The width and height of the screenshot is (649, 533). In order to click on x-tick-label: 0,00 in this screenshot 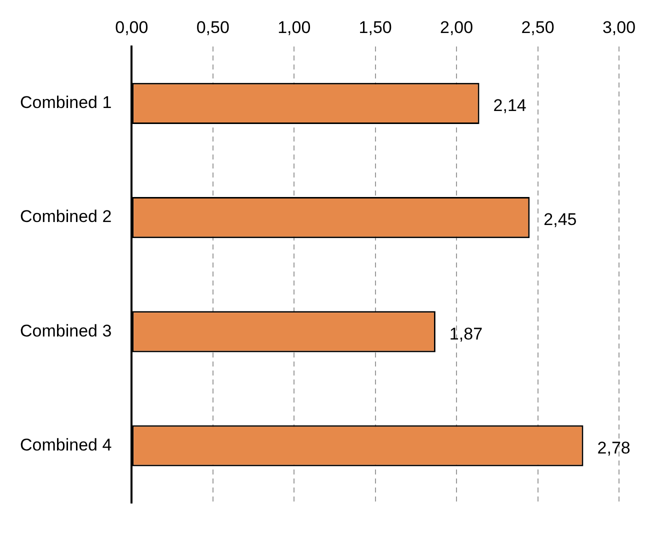, I will do `click(131, 27)`.